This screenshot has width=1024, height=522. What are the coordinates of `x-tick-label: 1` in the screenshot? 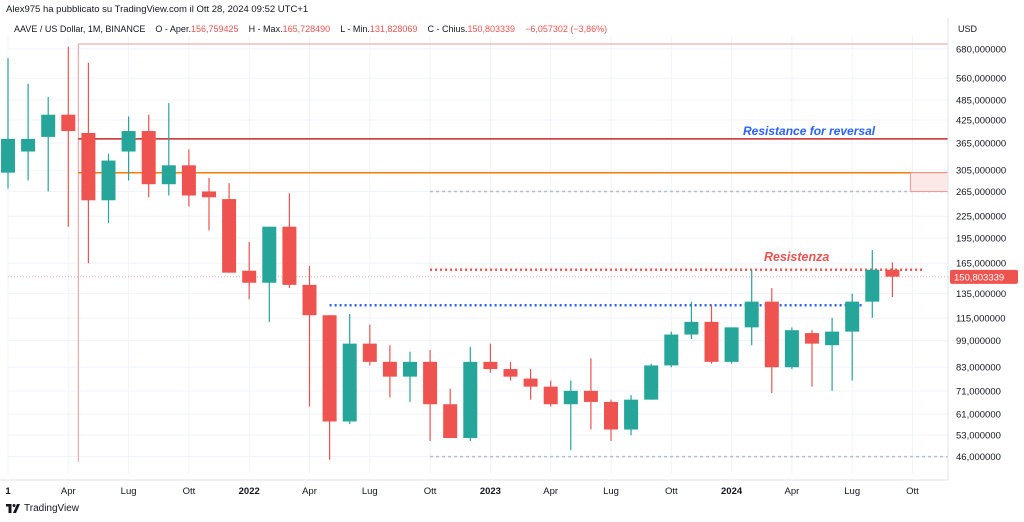 It's located at (8, 491).